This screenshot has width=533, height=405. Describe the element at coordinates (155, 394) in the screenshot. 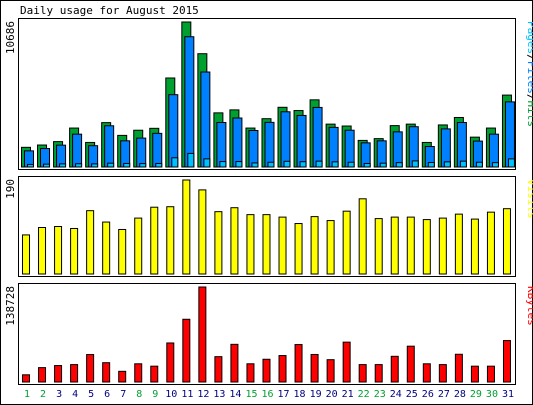

I see `day-label-9: 9` at that location.